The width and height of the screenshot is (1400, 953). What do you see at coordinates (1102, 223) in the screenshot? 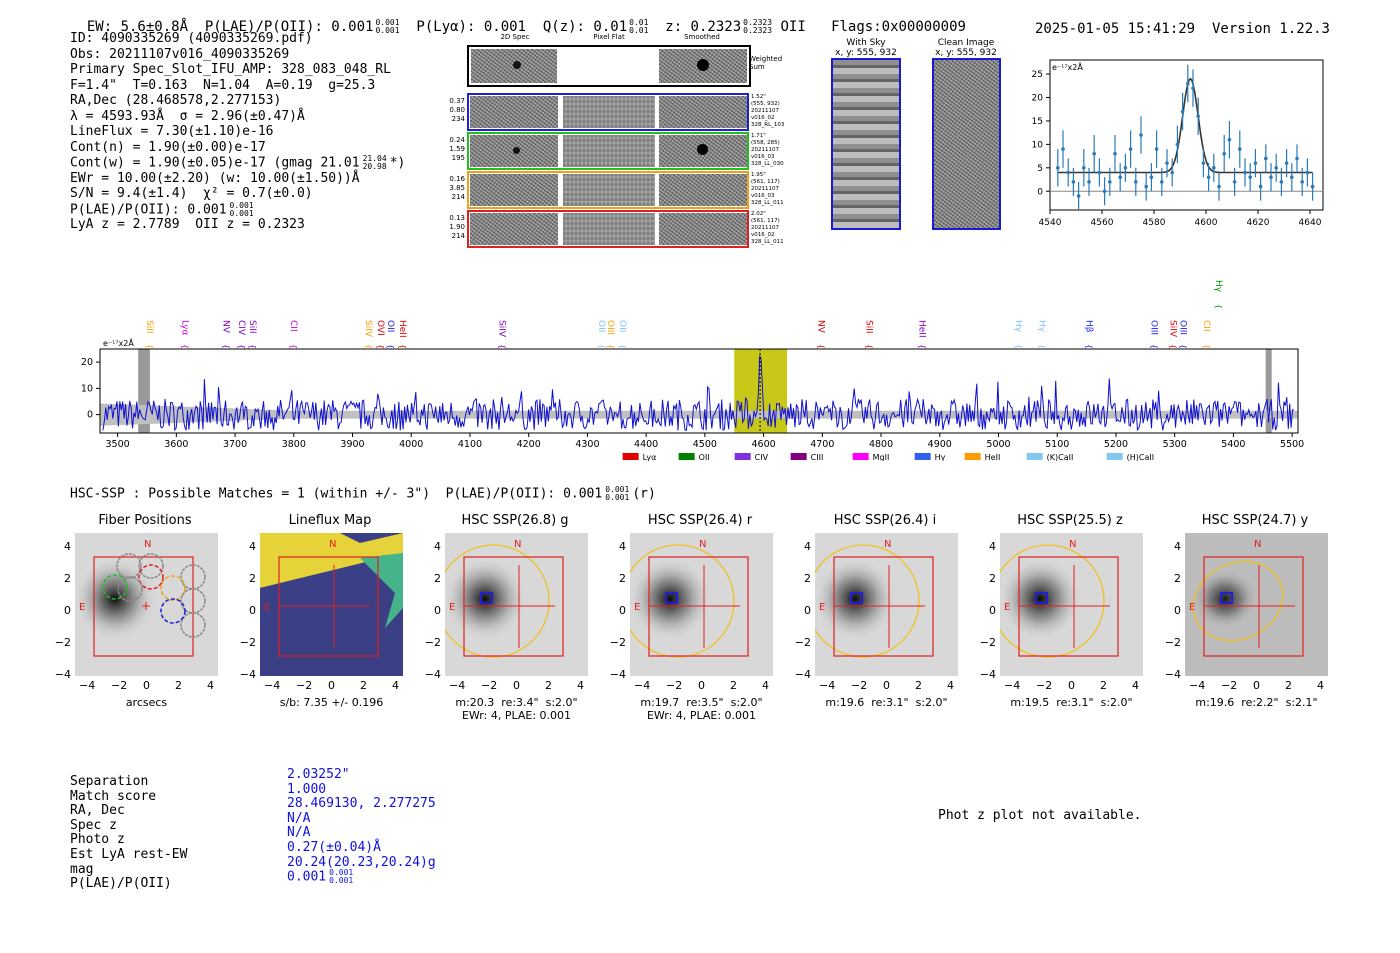
I see `zoom-xtick-label: 4560` at bounding box center [1102, 223].